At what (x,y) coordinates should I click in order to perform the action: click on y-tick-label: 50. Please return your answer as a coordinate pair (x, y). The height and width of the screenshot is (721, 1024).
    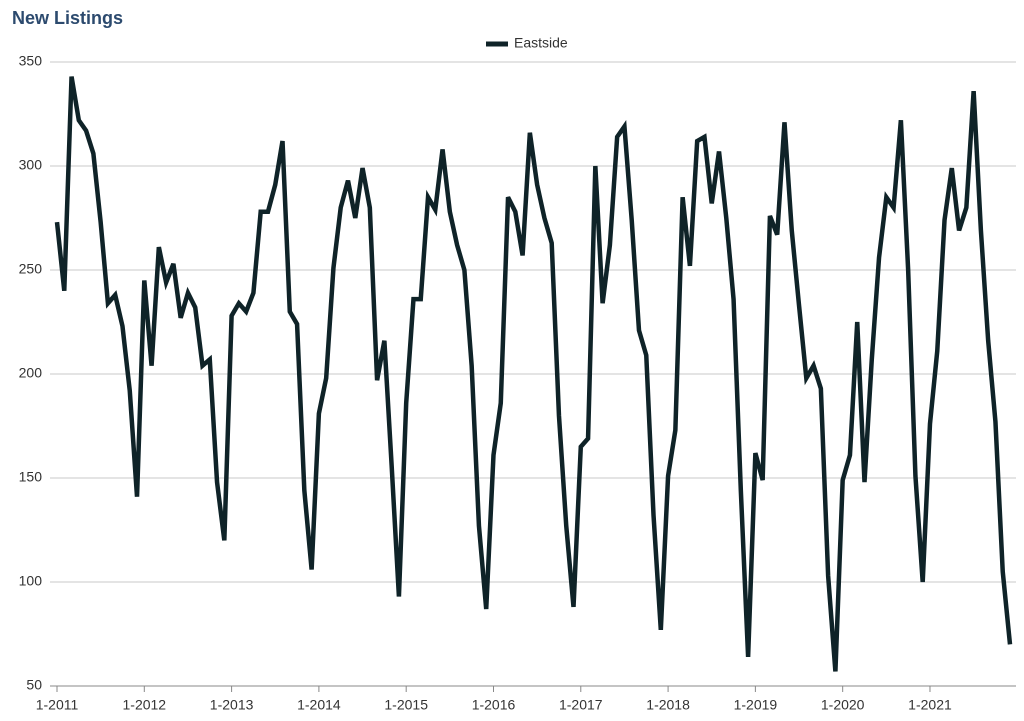
    Looking at the image, I should click on (34, 685).